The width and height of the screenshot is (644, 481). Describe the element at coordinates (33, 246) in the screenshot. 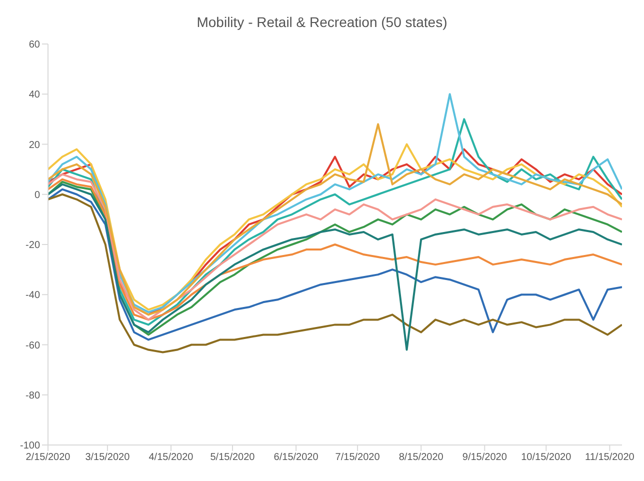

I see `y-tick-label: -20` at that location.